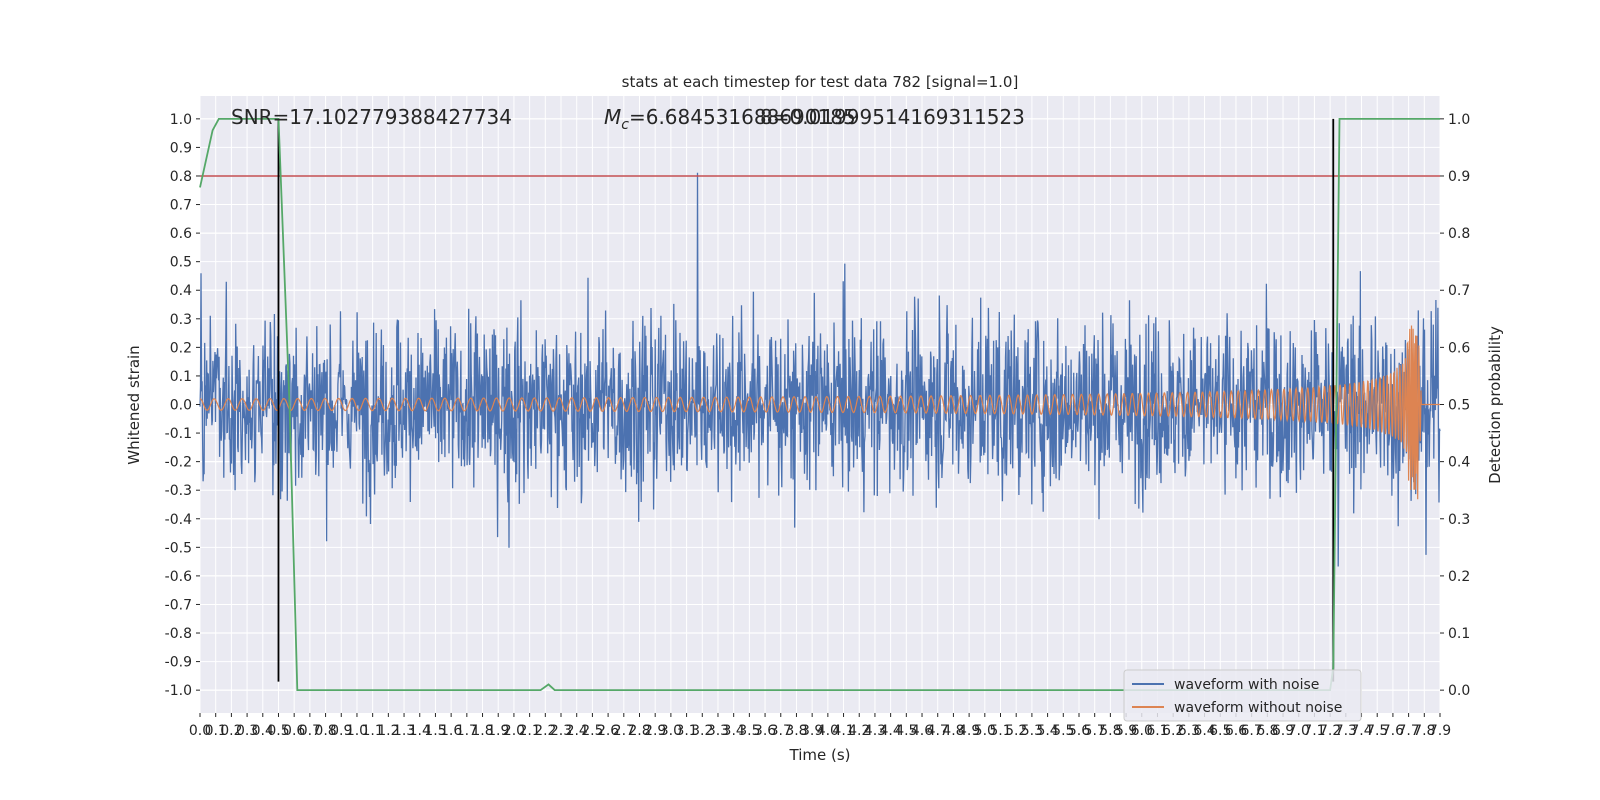 This screenshot has height=800, width=1600. Describe the element at coordinates (730, 119) in the screenshot. I see `chirp-mass-annotation: Mc=6.684531688690185` at that location.